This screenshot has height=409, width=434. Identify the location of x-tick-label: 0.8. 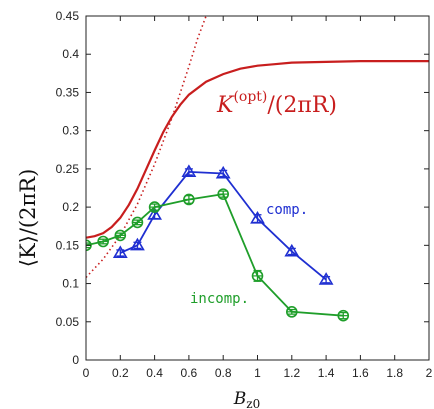
(223, 373).